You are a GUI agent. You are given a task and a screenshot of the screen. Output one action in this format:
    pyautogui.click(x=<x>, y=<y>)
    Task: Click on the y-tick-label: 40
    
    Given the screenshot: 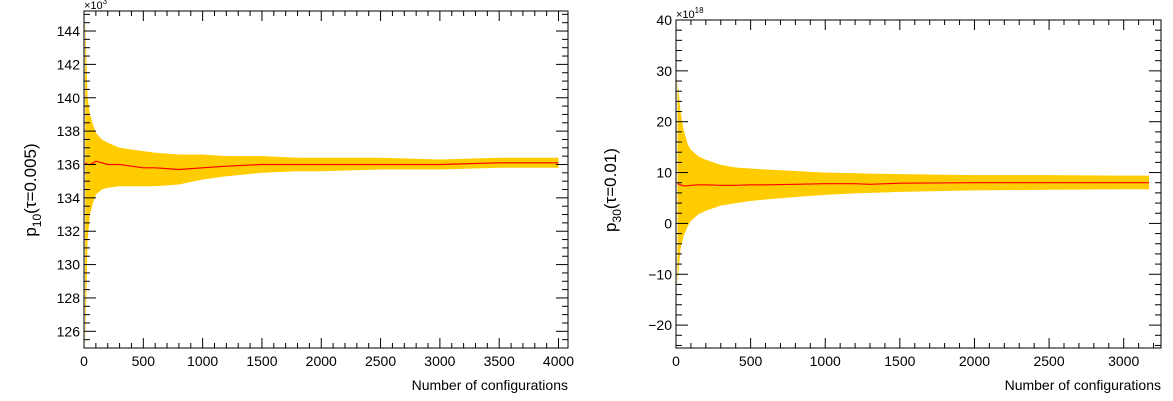 What is the action you would take?
    pyautogui.click(x=664, y=20)
    